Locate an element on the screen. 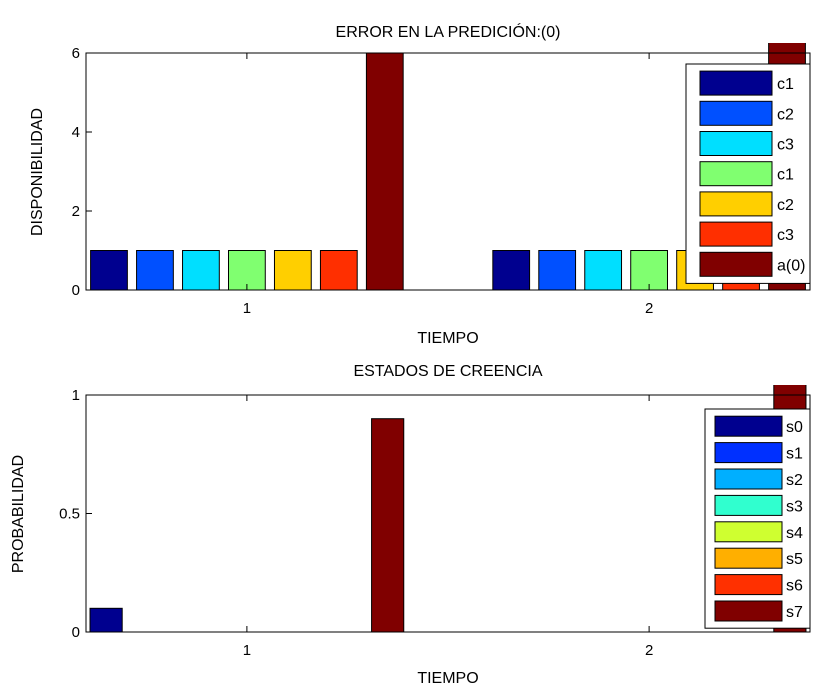  y-axis-label: DISPONIBILIDAD is located at coordinates (37, 172).